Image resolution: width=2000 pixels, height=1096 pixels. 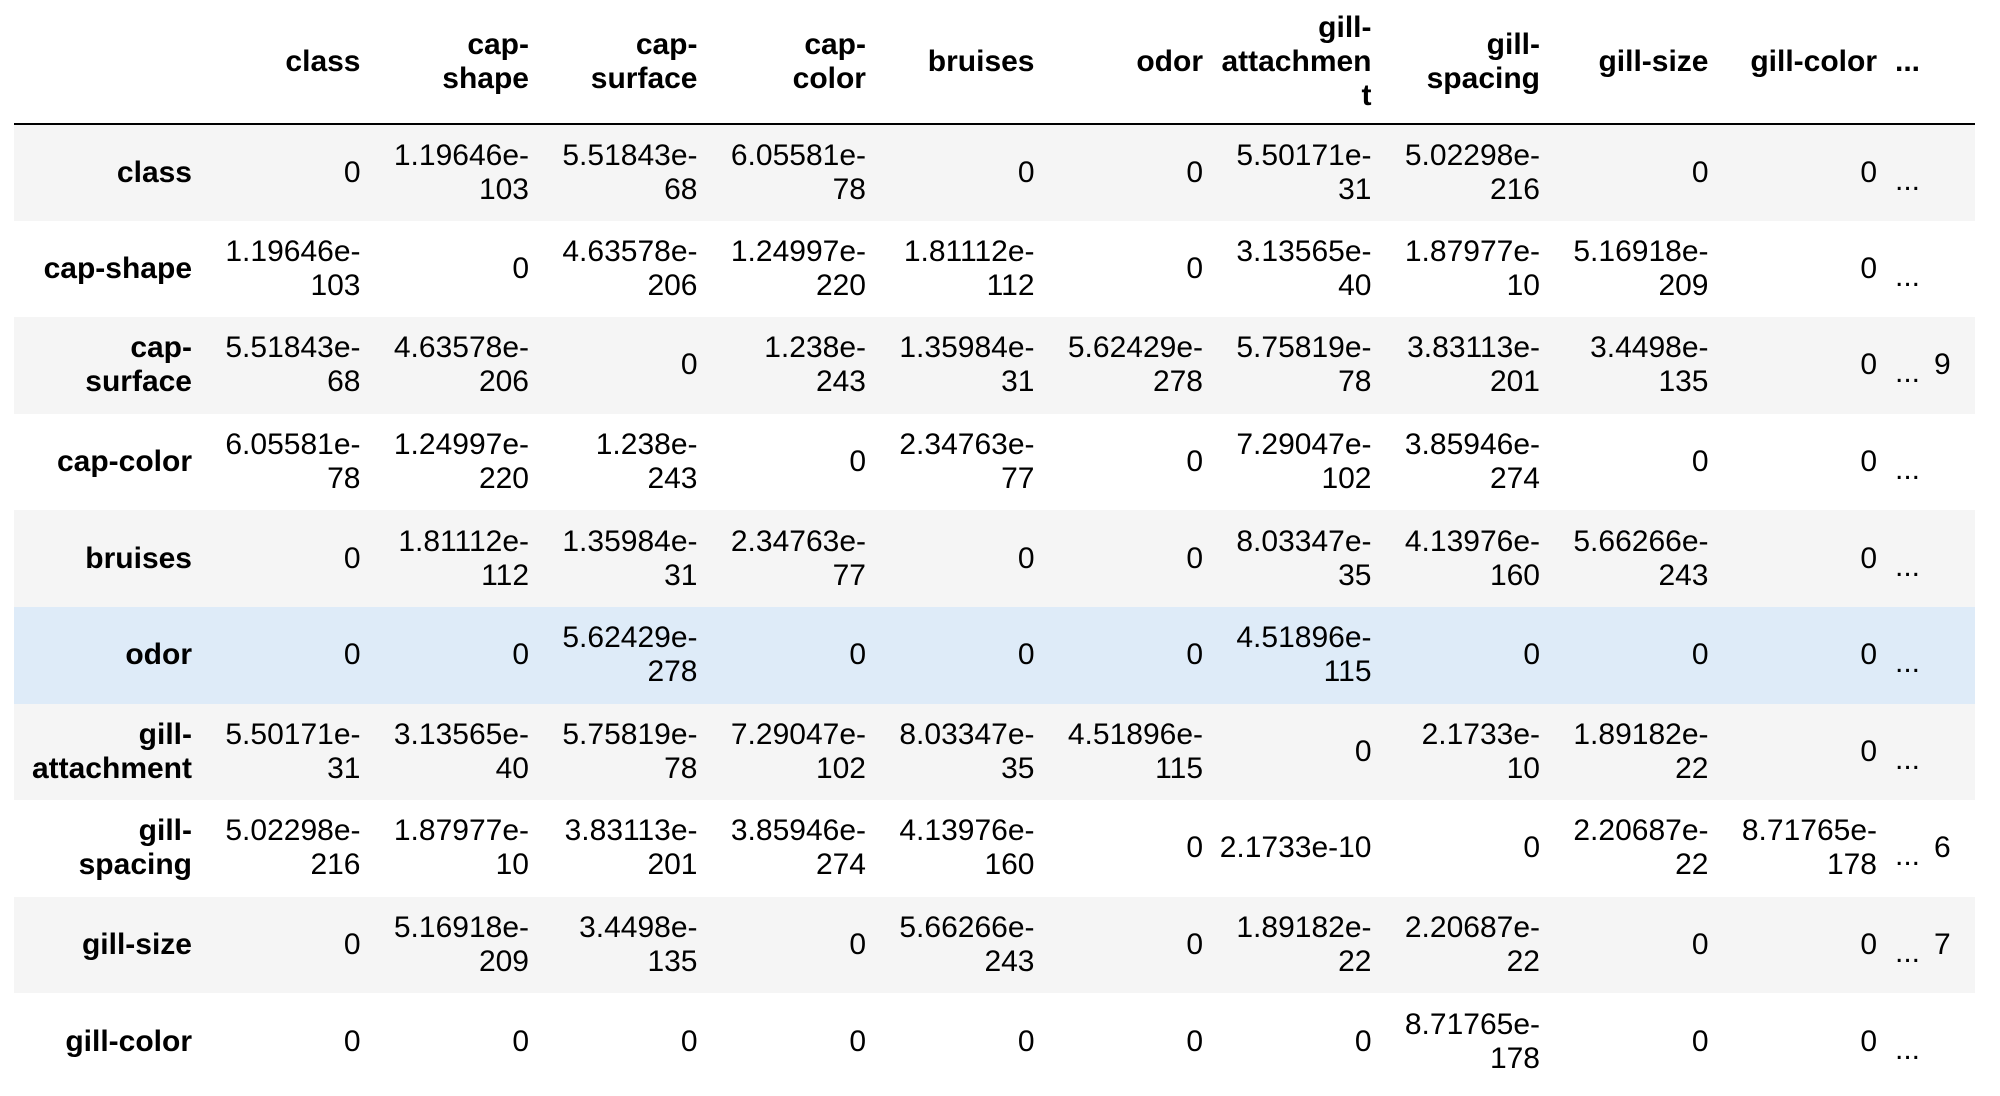 I want to click on table-cell: 1.81112e- 112, so click(x=455, y=558).